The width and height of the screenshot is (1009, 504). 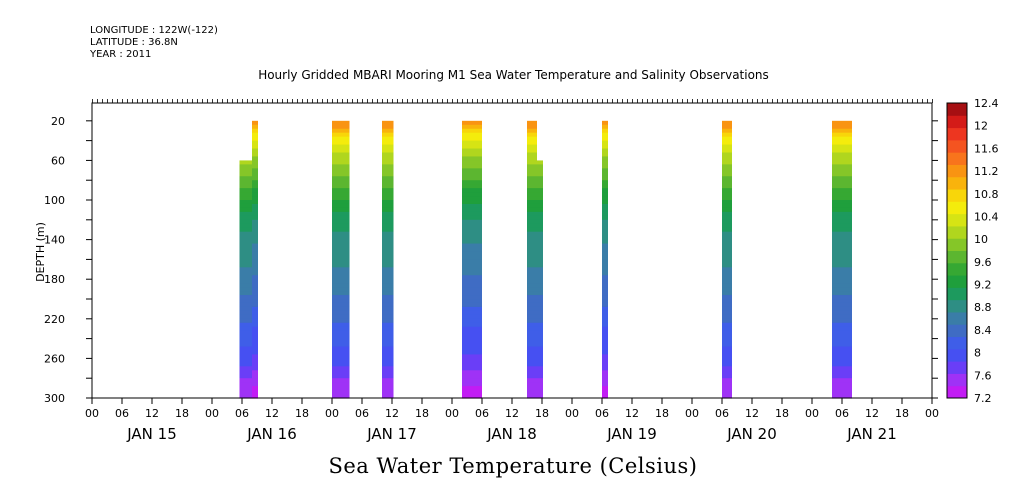 What do you see at coordinates (362, 413) in the screenshot?
I see `x-tick-label: 06` at bounding box center [362, 413].